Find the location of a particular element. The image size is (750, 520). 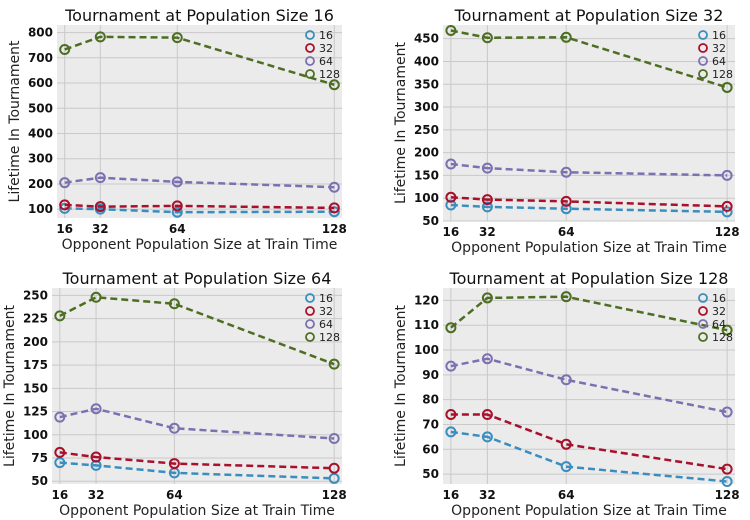

y-tick-label: 350 is located at coordinates (426, 84).